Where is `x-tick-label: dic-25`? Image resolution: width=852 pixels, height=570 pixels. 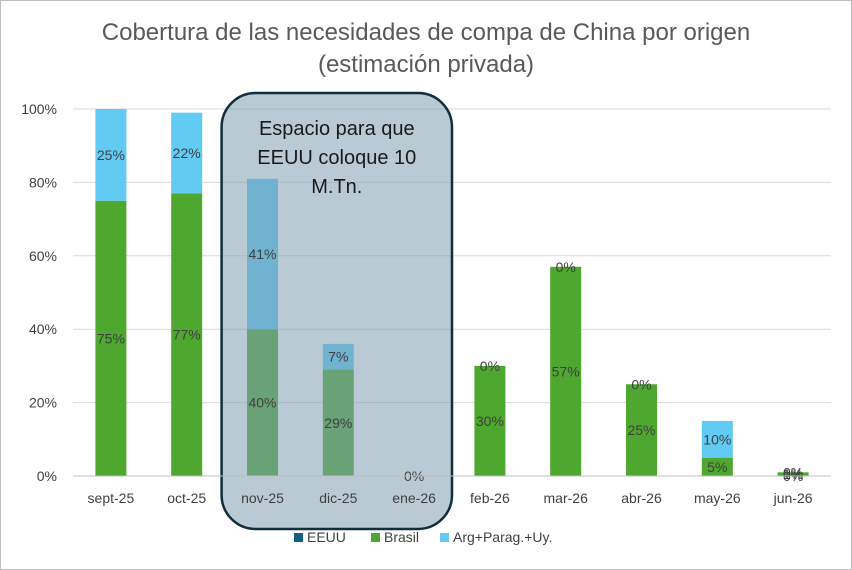
x-tick-label: dic-25 is located at coordinates (338, 498).